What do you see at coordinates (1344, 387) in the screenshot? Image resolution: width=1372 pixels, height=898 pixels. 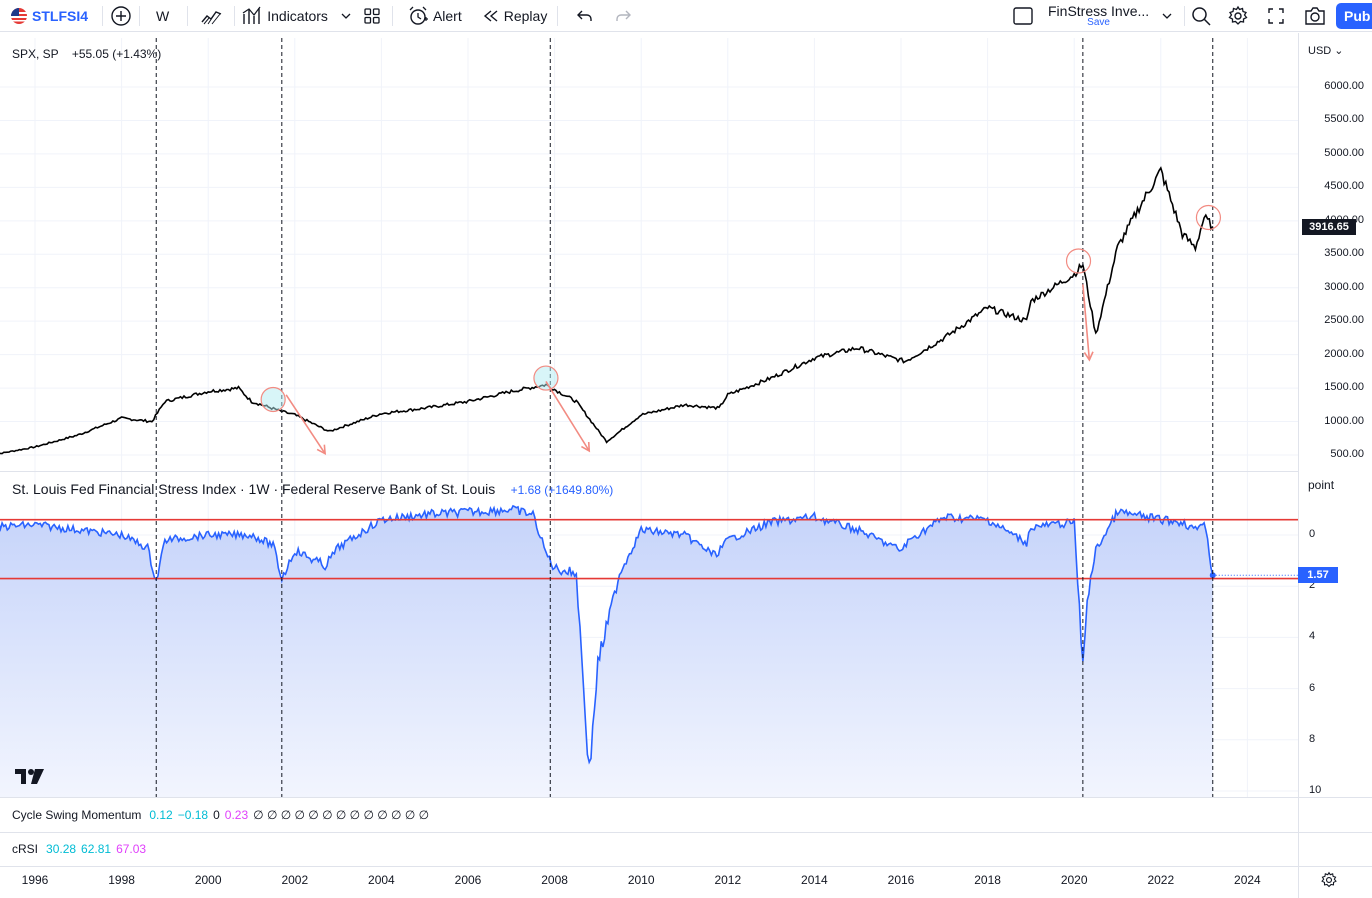 I see `price-scale-label: 1500.00` at bounding box center [1344, 387].